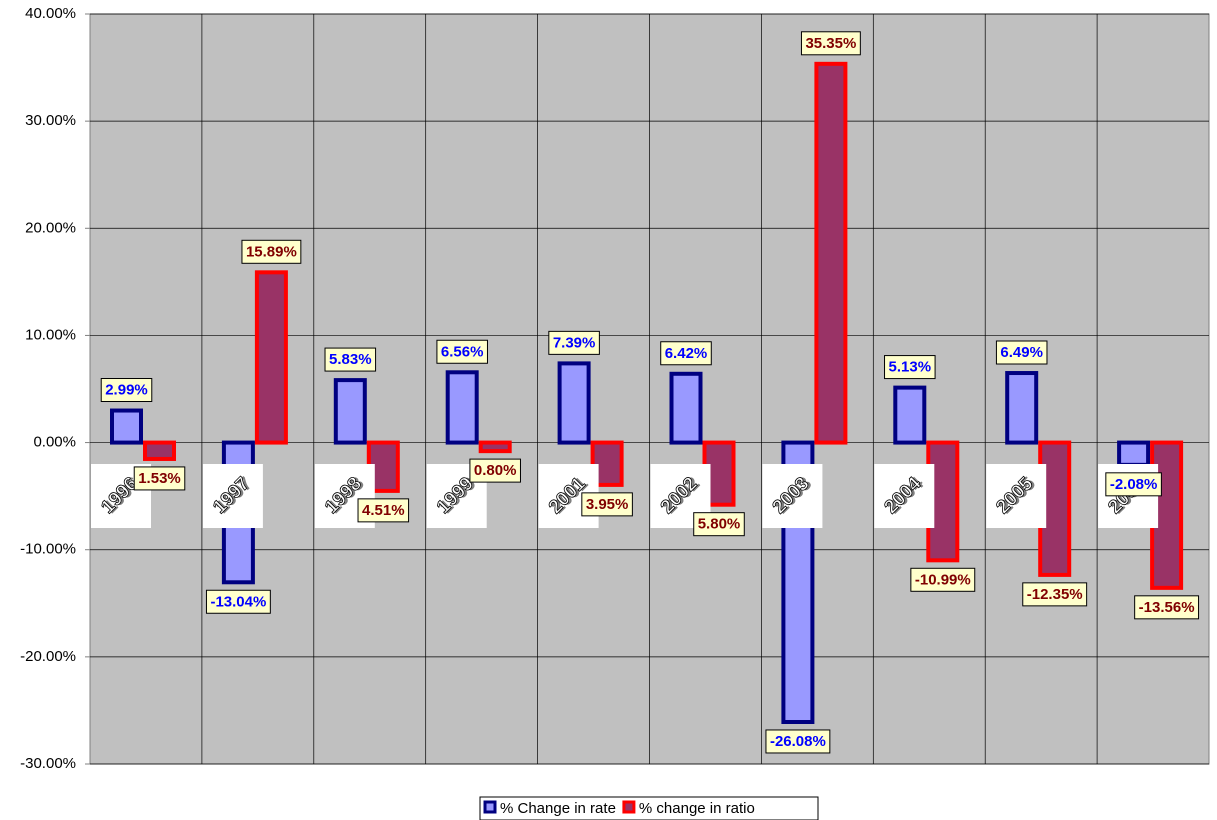 Image resolution: width=1217 pixels, height=820 pixels. What do you see at coordinates (48, 549) in the screenshot?
I see `y-tick-label: -10.00%` at bounding box center [48, 549].